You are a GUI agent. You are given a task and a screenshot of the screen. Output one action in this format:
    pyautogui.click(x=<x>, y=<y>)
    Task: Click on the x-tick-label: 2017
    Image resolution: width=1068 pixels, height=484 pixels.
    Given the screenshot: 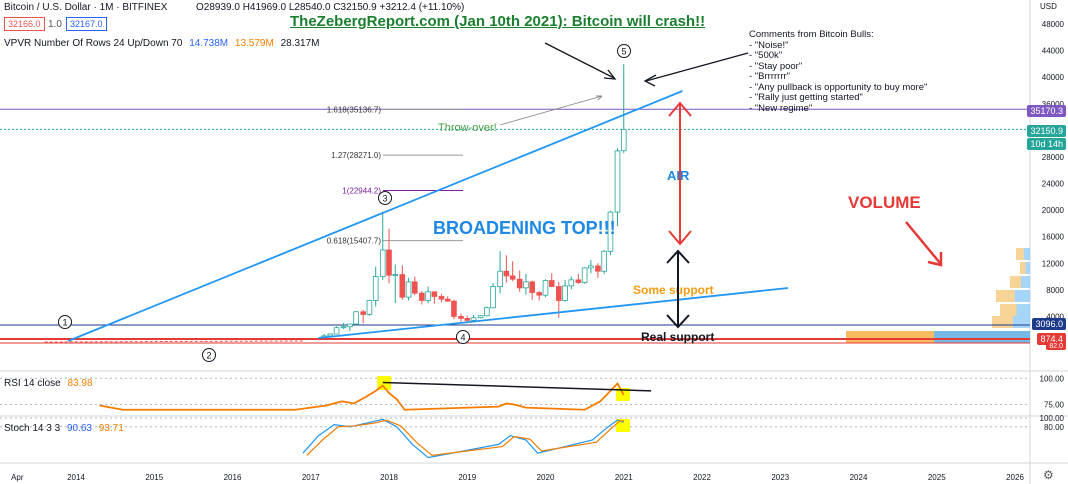 What is the action you would take?
    pyautogui.click(x=311, y=477)
    